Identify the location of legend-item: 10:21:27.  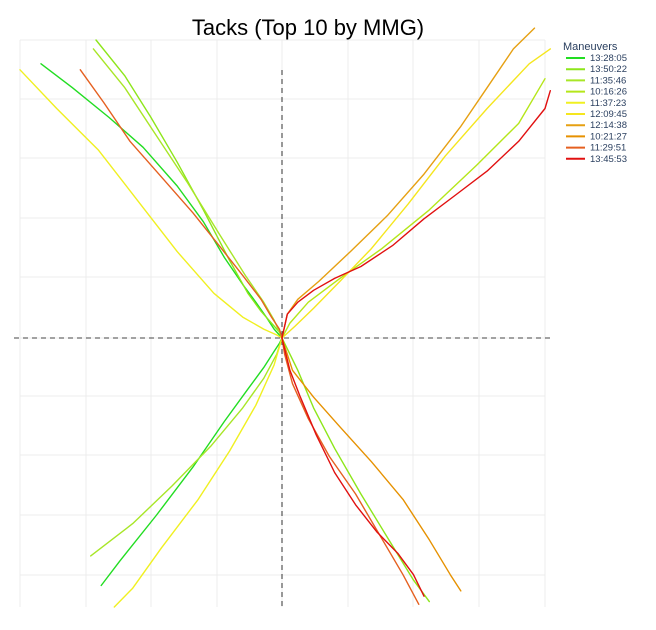
(596, 136).